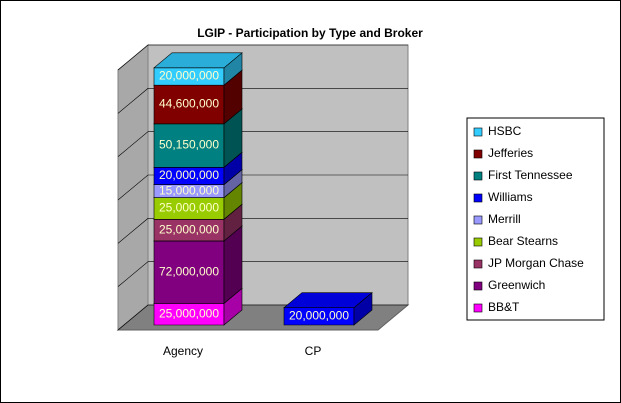 This screenshot has height=403, width=621. I want to click on legend-label: JP Morgan Chase, so click(536, 263).